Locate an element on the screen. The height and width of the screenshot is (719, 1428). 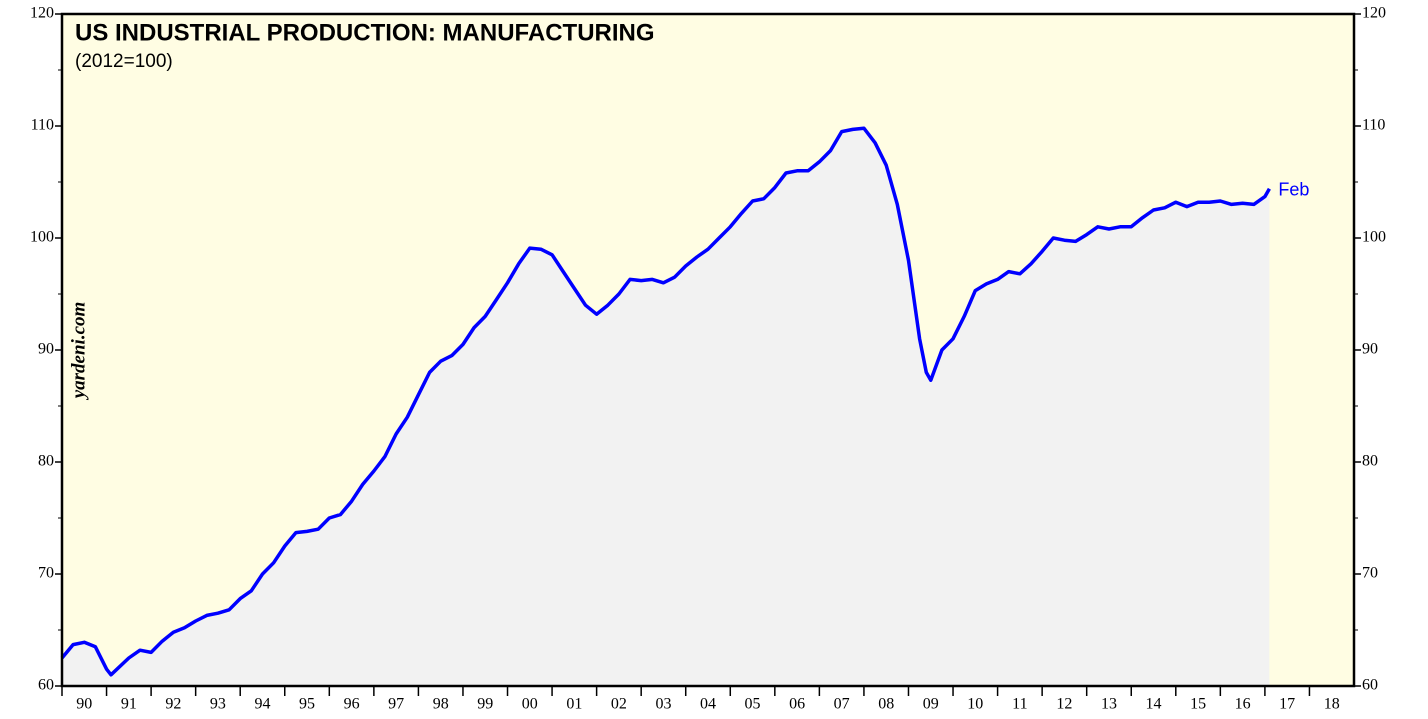
y2-tick-label: 120 is located at coordinates (1374, 13).